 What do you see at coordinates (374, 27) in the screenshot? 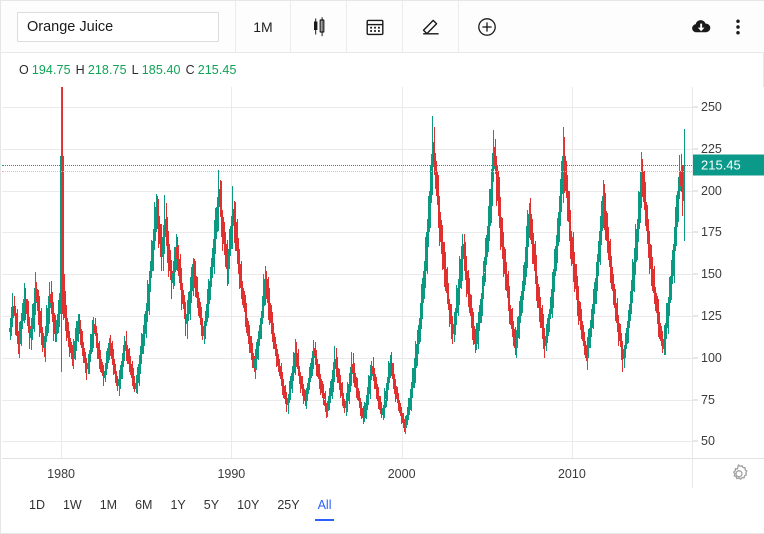
I see `calendar-button` at bounding box center [374, 27].